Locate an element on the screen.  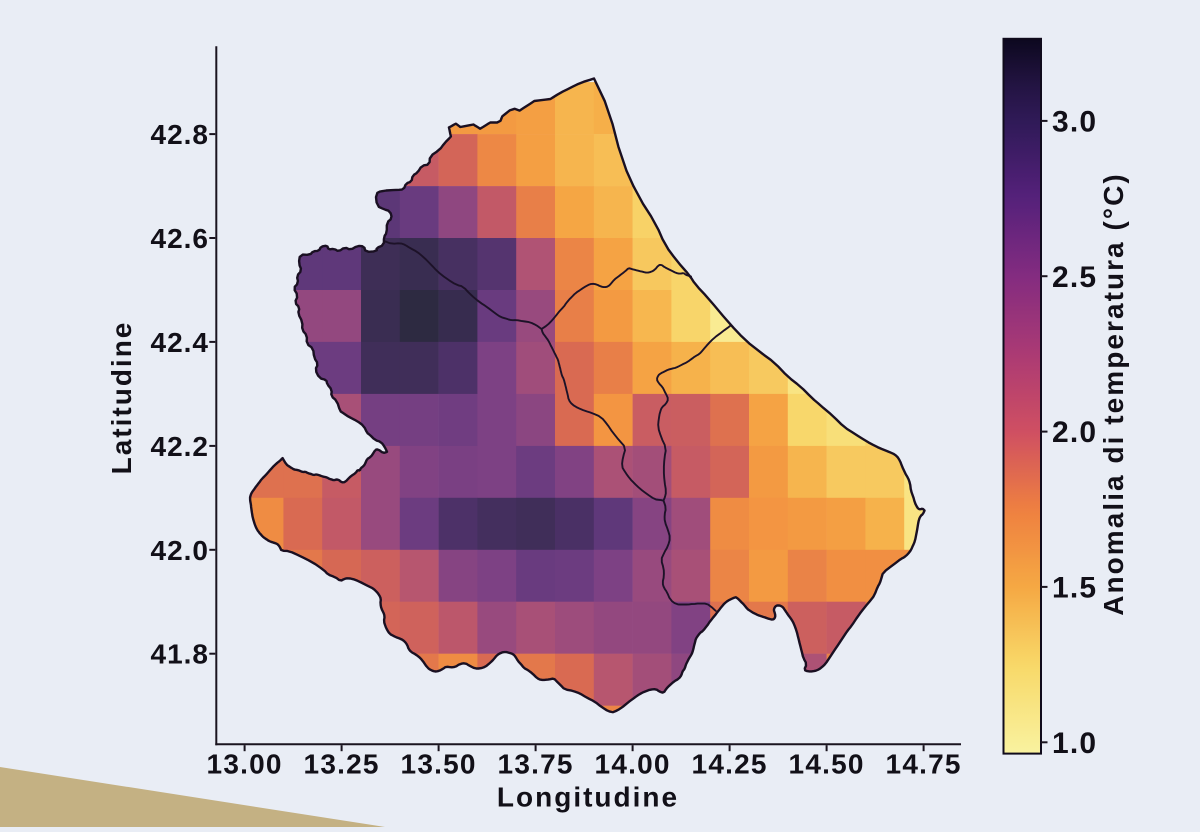
svg-text: 2.5 is located at coordinates (1074, 277).